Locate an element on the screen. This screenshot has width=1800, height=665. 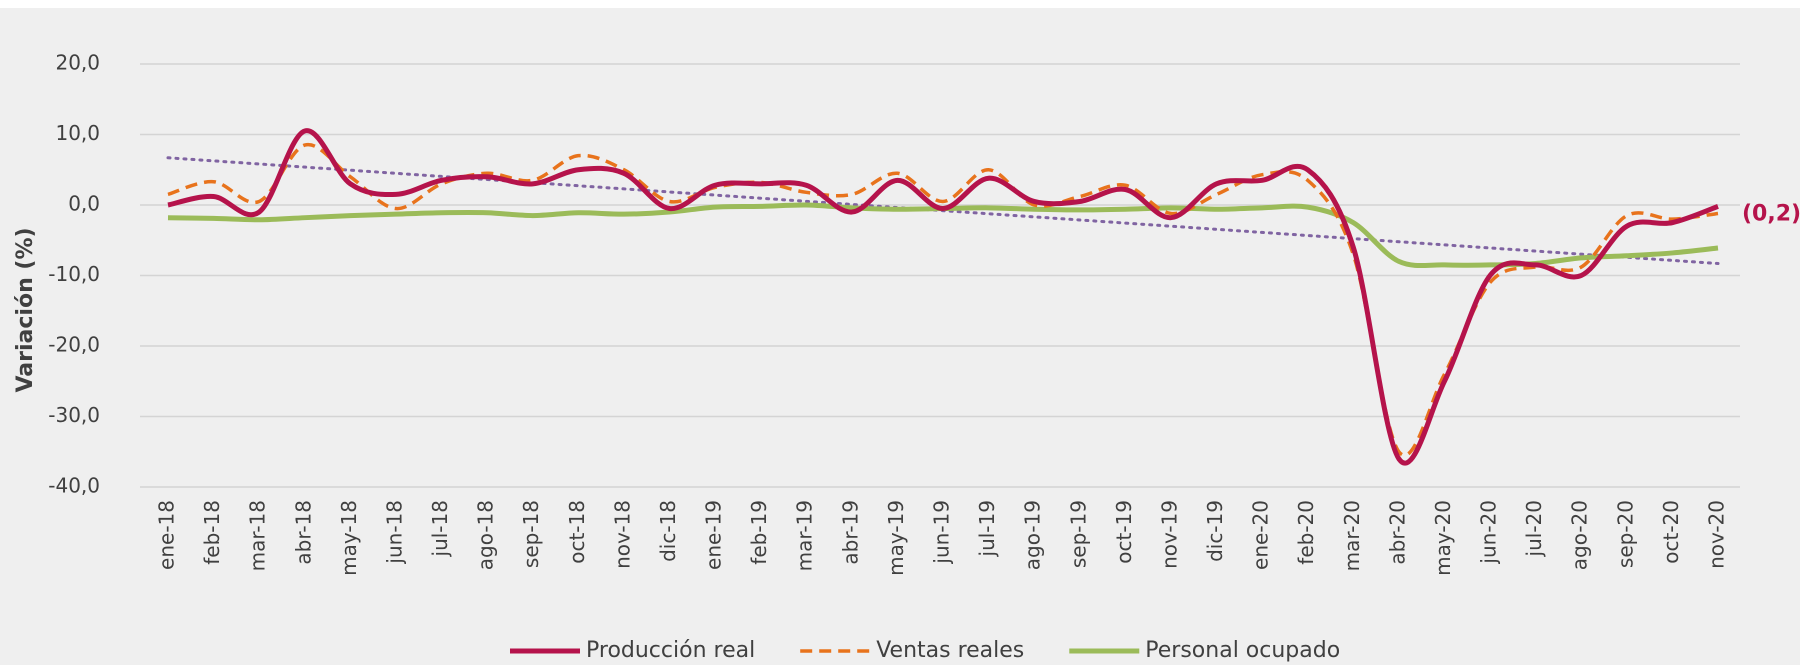
x-tick-label: nov-20 is located at coordinates (1717, 534).